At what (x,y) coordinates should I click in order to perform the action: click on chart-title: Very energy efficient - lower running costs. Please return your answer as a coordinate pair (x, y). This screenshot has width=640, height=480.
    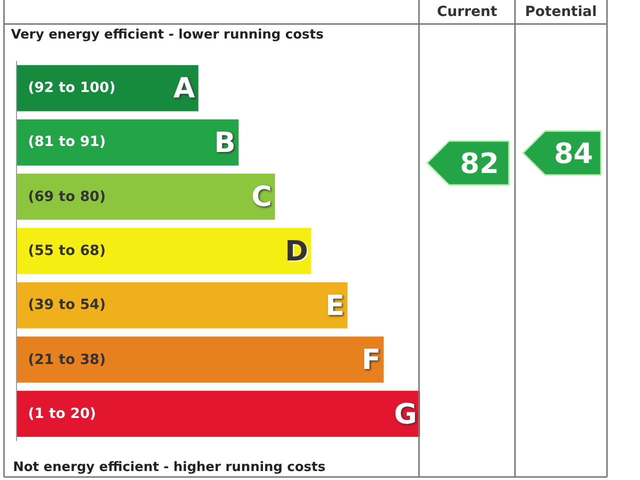
    Looking at the image, I should click on (167, 35).